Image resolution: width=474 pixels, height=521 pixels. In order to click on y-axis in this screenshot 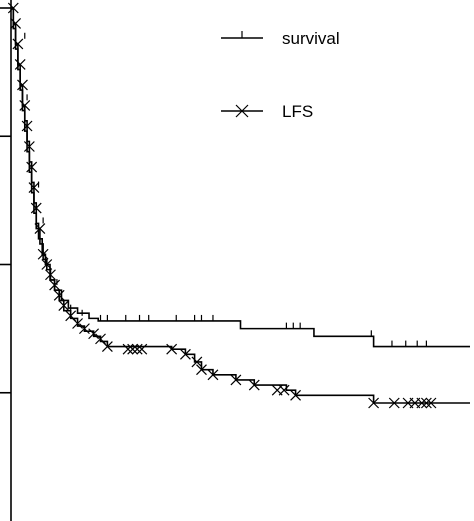, I will do `click(6, 260)`.